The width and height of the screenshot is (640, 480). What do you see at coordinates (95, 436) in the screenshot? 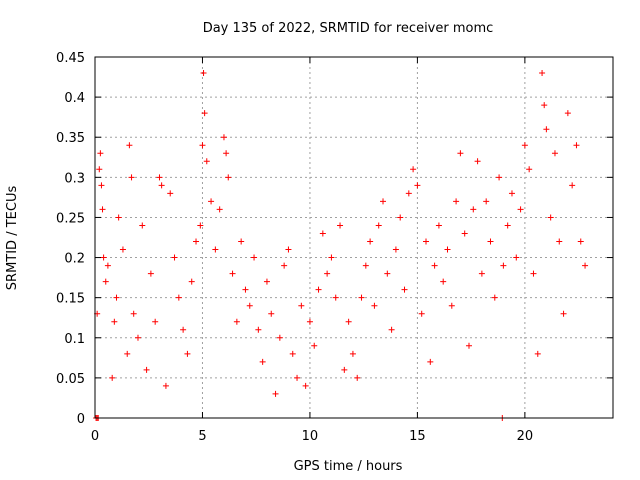
I see `x-tick-label: 0` at bounding box center [95, 436].